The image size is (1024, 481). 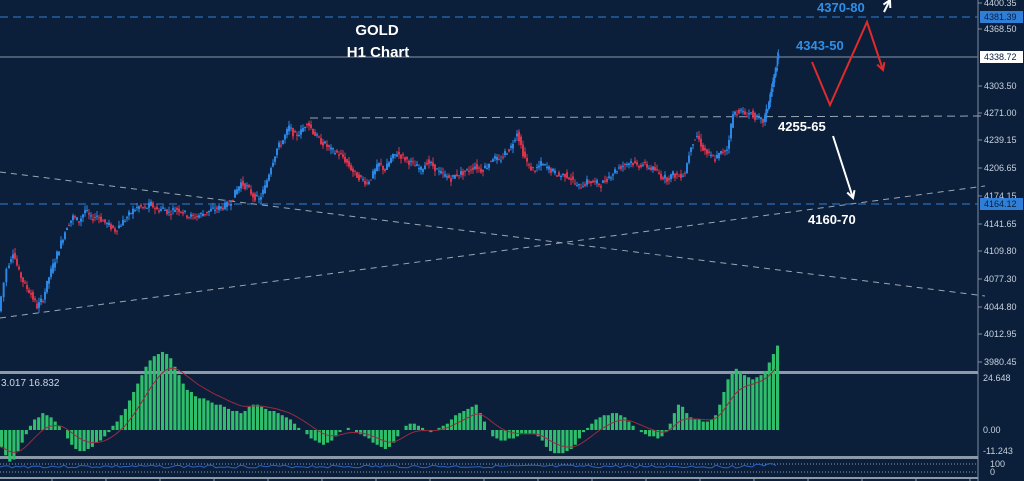 What do you see at coordinates (1000, 224) in the screenshot?
I see `price-tick-label: 4141.65` at bounding box center [1000, 224].